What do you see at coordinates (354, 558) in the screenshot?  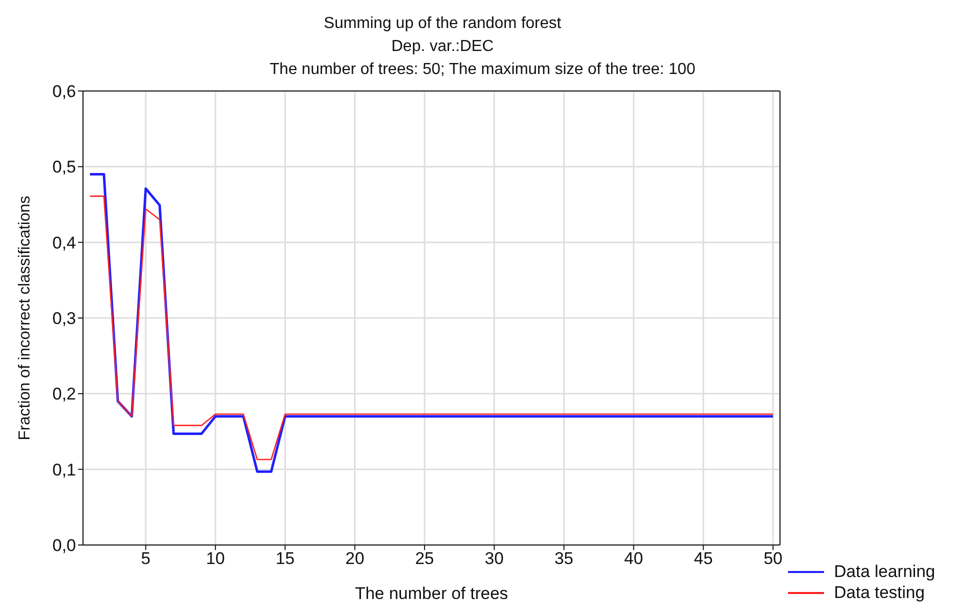 I see `x-tick-label: 20` at bounding box center [354, 558].